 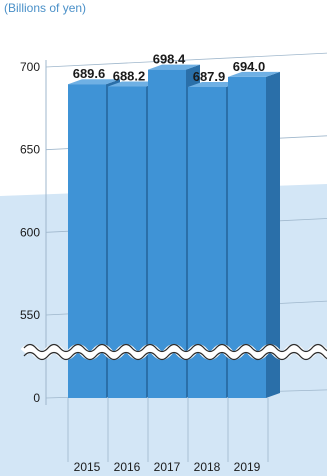 I want to click on y-tick-label: 0, so click(x=36, y=398).